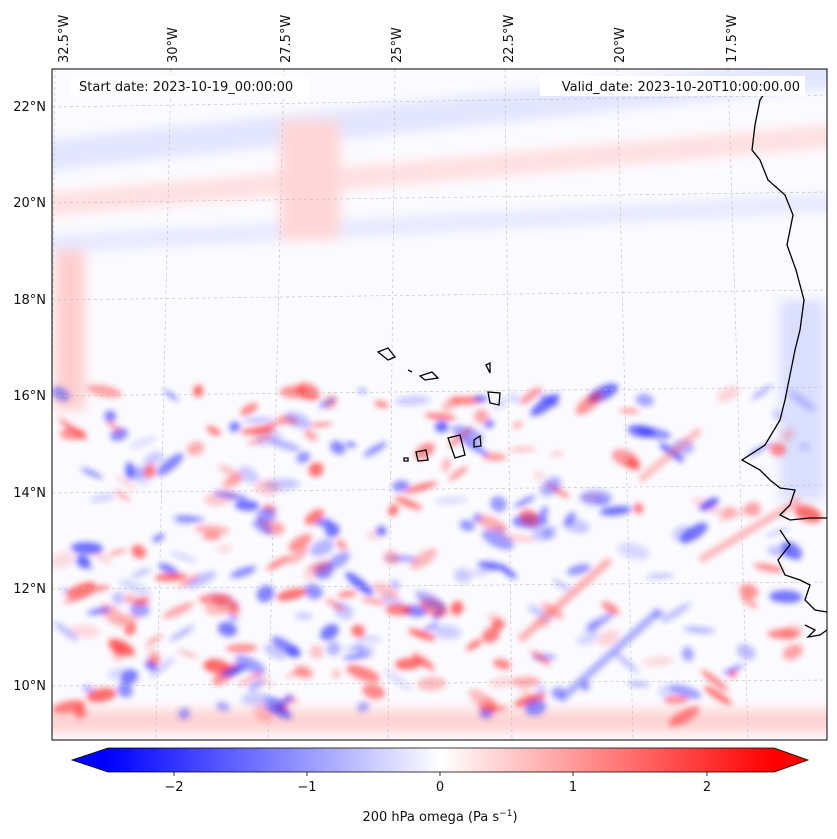 The width and height of the screenshot is (837, 839). What do you see at coordinates (29, 589) in the screenshot?
I see `lat-label: 12°N` at bounding box center [29, 589].